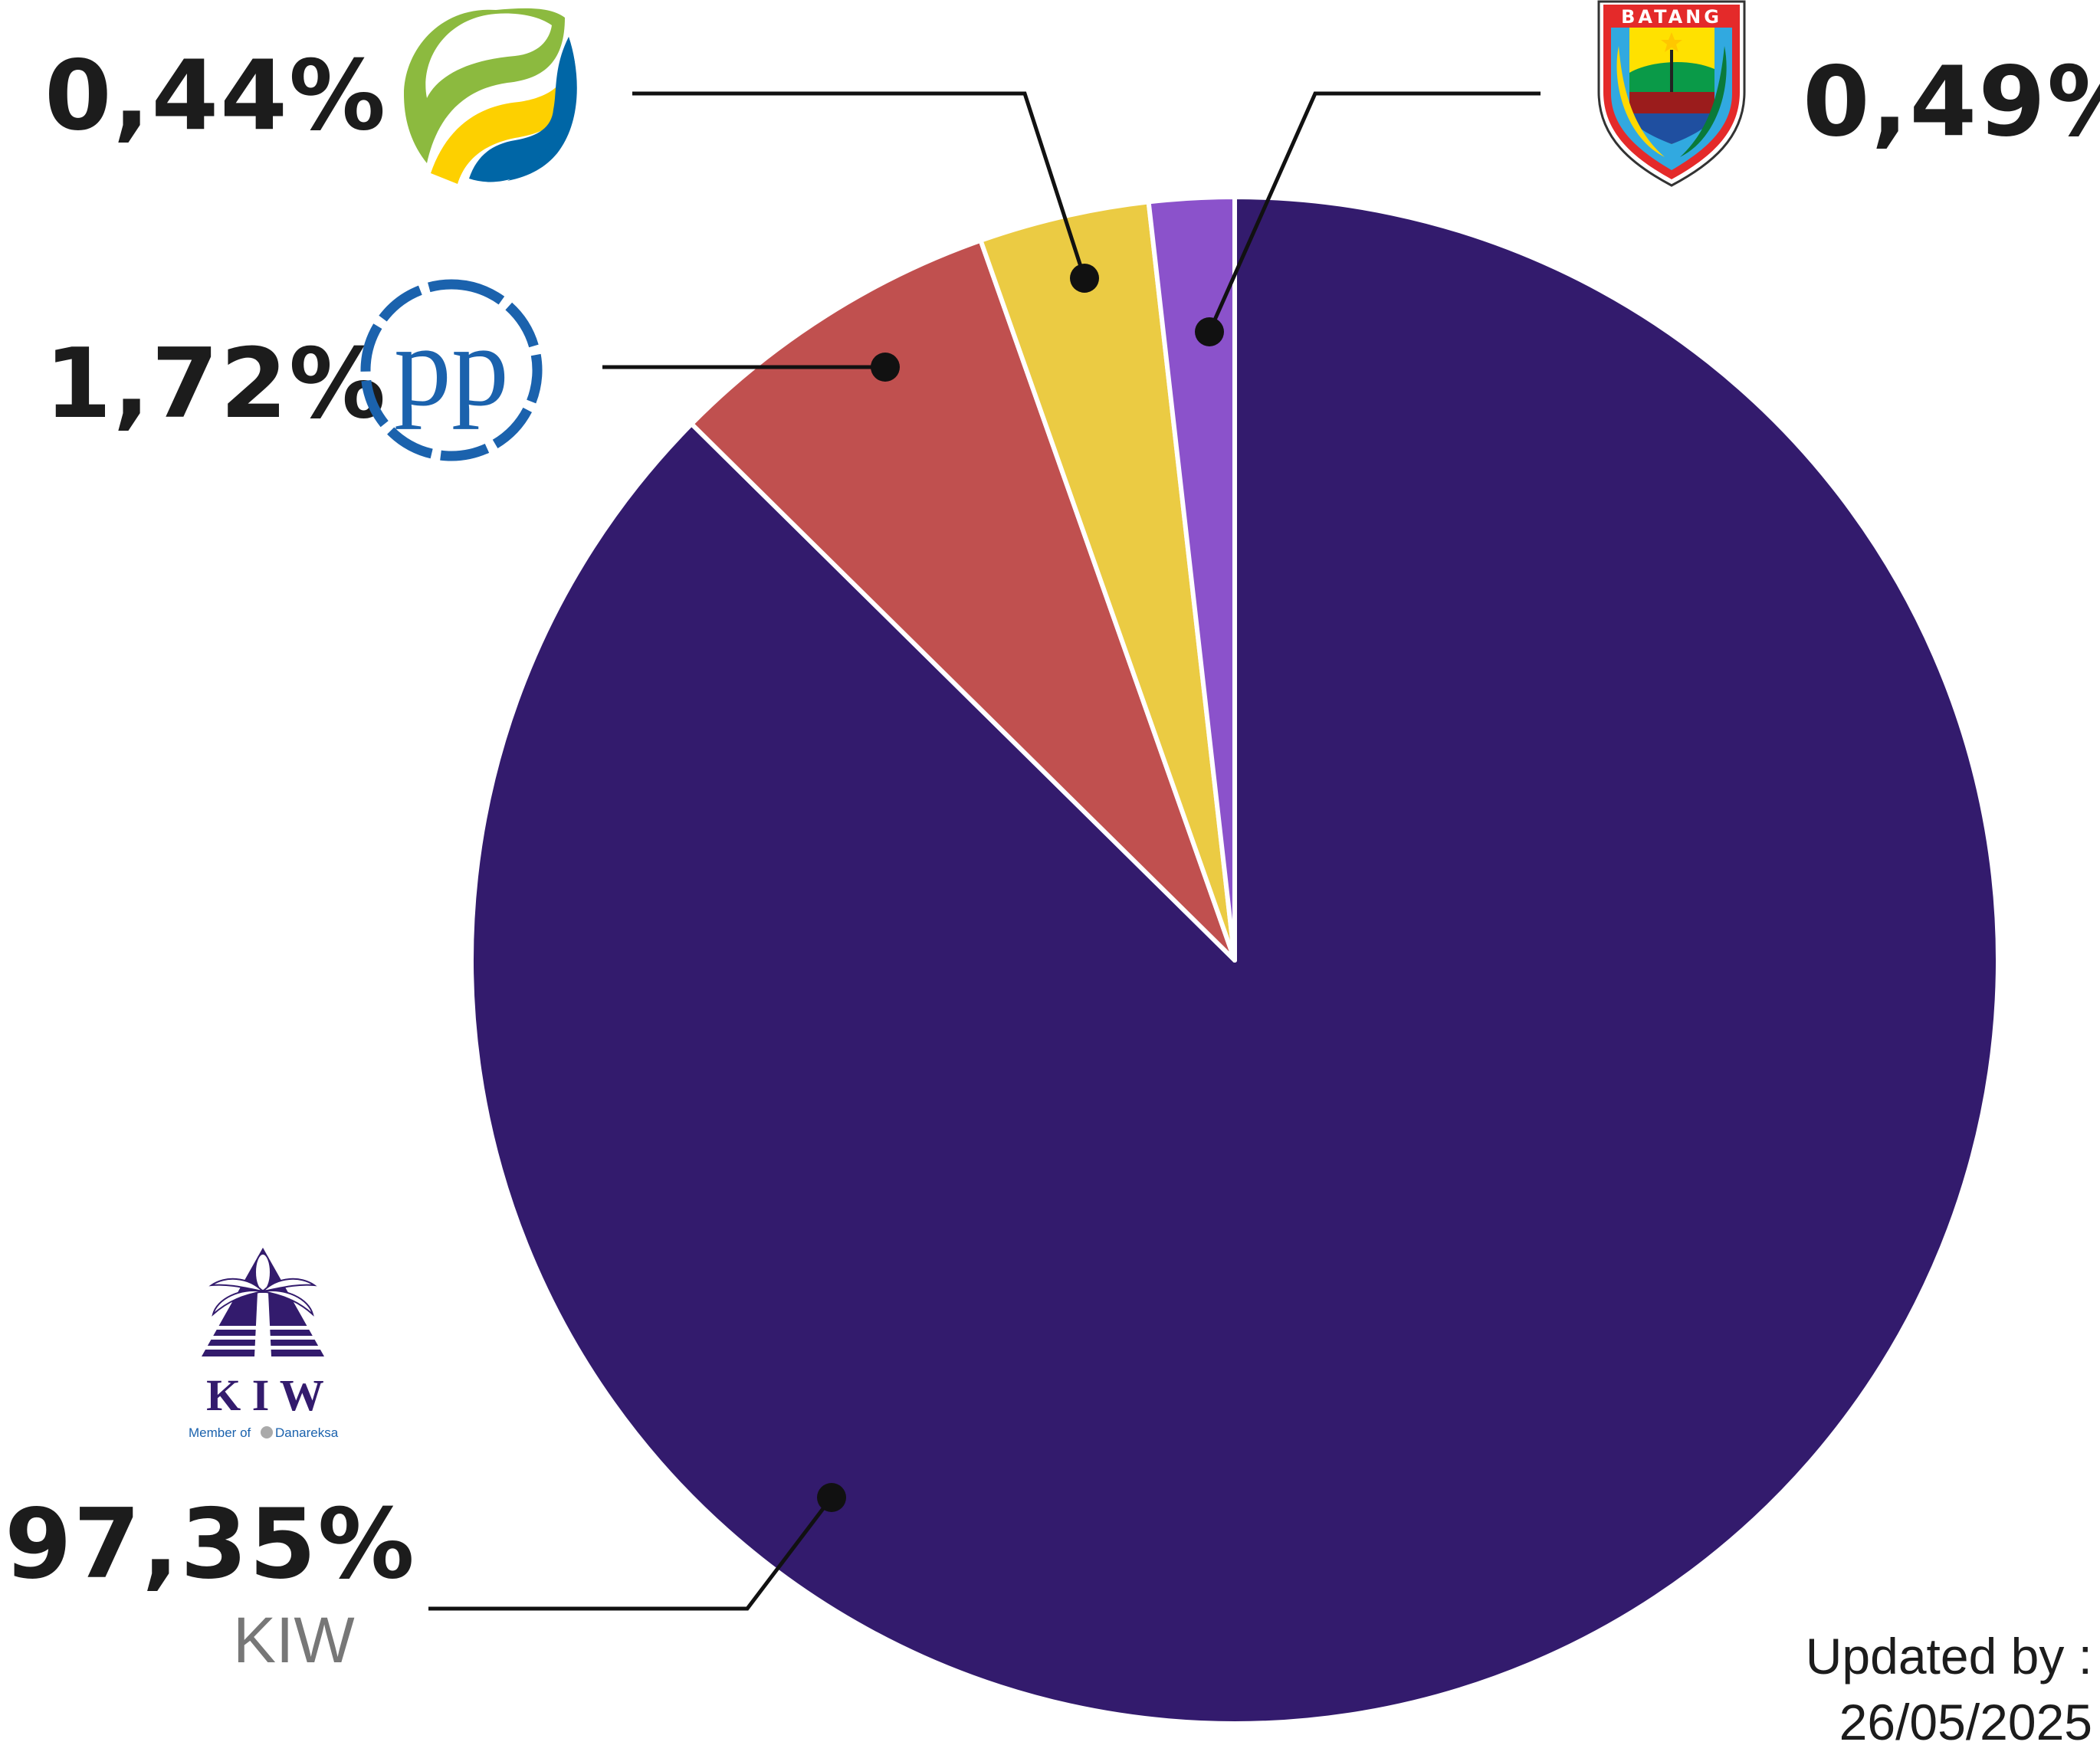 The height and width of the screenshot is (1755, 2100). What do you see at coordinates (1671, 93) in the screenshot?
I see `batang-logo: BATANG` at bounding box center [1671, 93].